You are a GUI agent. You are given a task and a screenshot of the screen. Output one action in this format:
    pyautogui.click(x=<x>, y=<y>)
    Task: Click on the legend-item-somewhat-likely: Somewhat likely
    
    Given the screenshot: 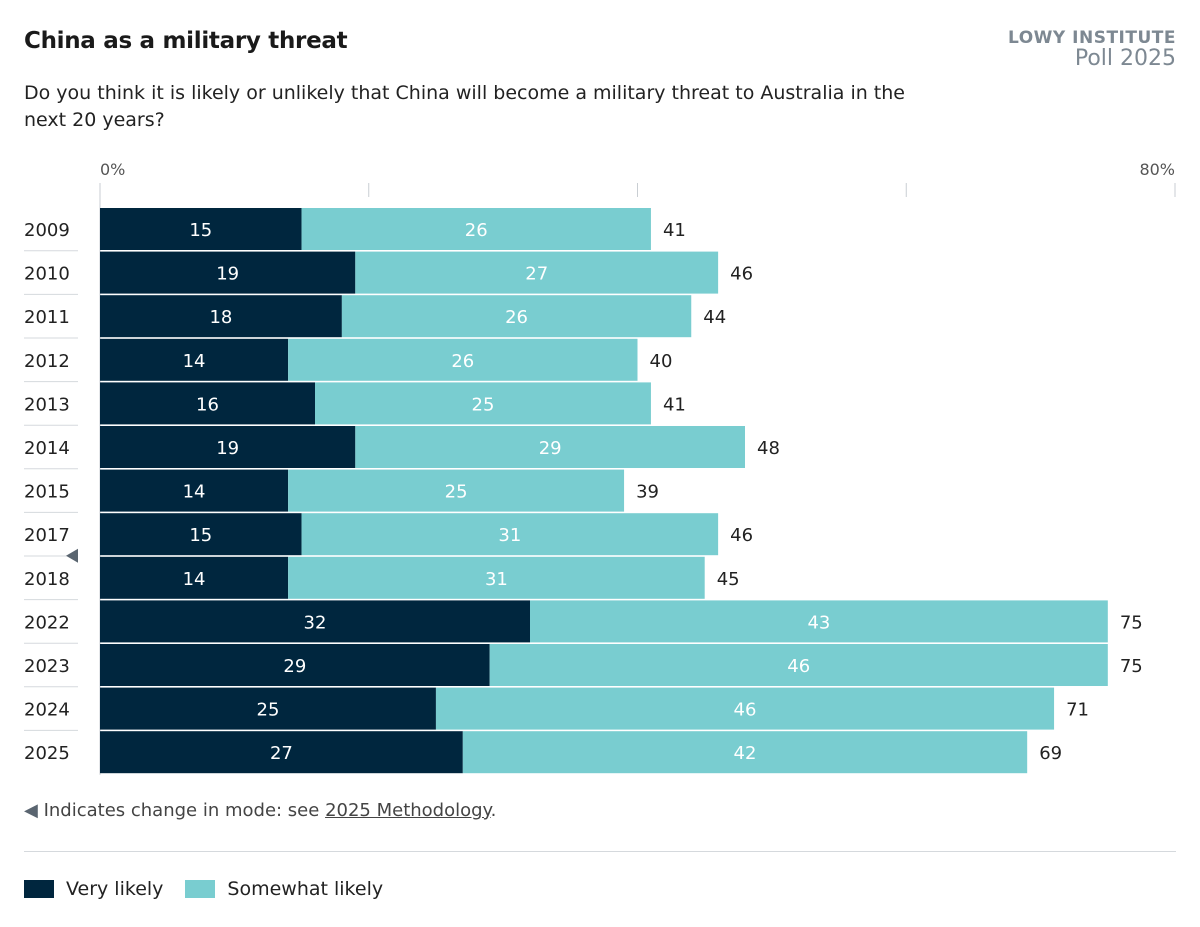 What is the action you would take?
    pyautogui.click(x=284, y=889)
    